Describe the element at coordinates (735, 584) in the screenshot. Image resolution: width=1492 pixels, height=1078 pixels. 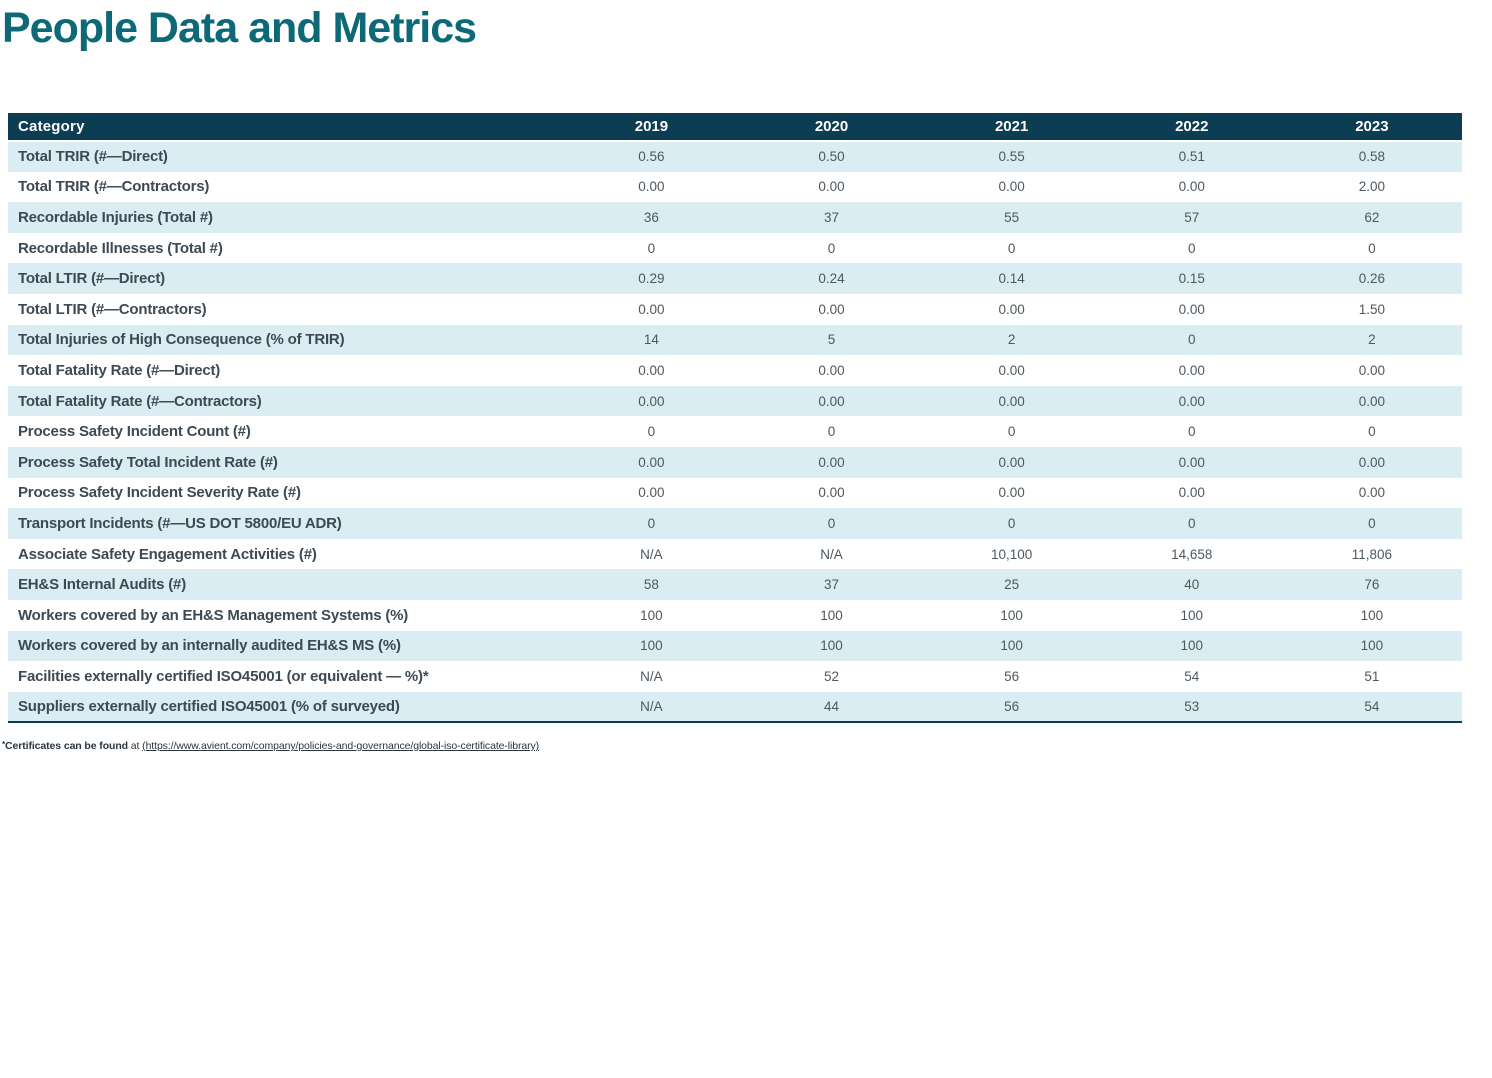
I see `table-row: EH&S Internal Audits (#) 58 37 25 40 76` at that location.